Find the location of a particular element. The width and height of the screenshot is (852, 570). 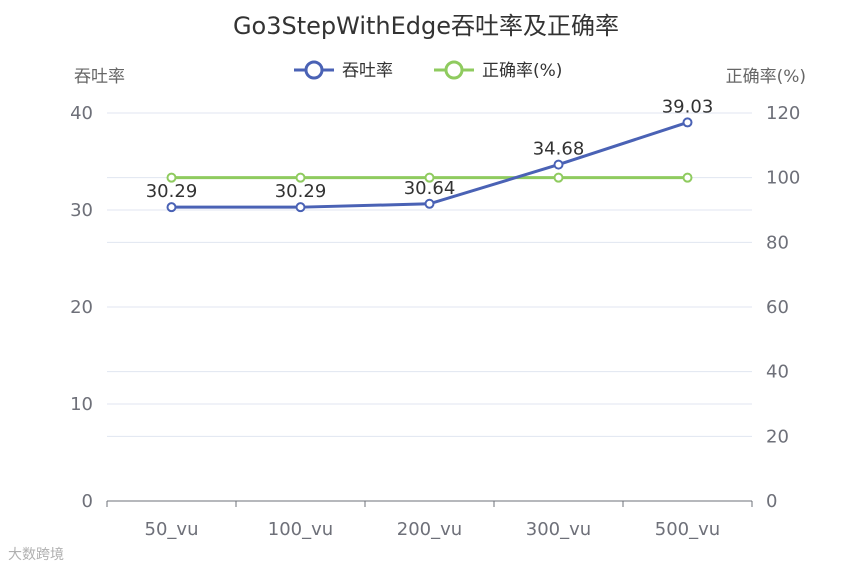

x-tick-label: 200_vu is located at coordinates (429, 529).